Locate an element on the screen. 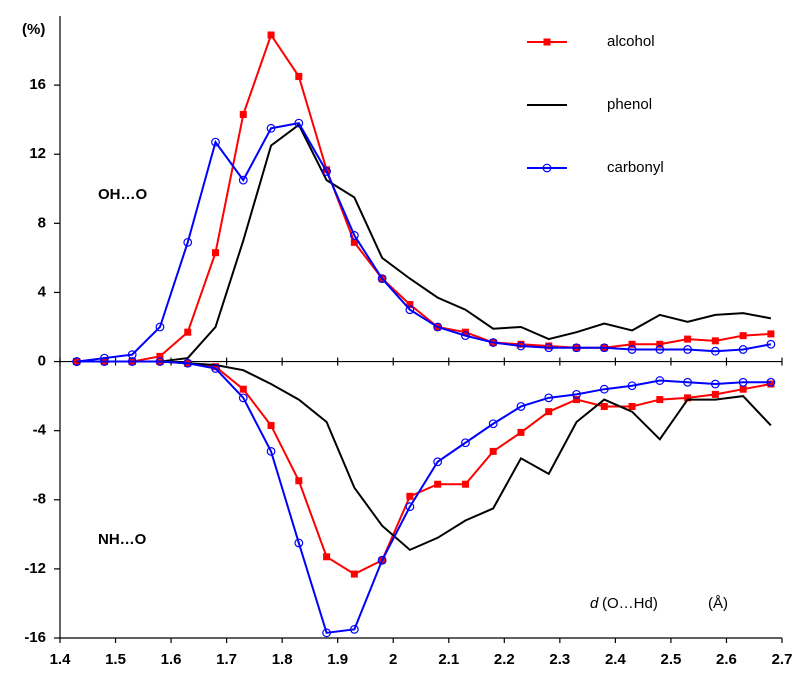  x-tick-label: 1.7 is located at coordinates (226, 659).